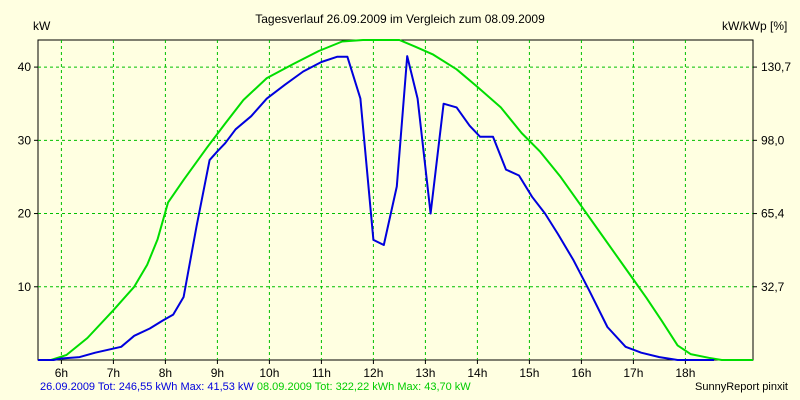 This screenshot has width=800, height=400. Describe the element at coordinates (25, 214) in the screenshot. I see `y-tick-label: 20` at that location.